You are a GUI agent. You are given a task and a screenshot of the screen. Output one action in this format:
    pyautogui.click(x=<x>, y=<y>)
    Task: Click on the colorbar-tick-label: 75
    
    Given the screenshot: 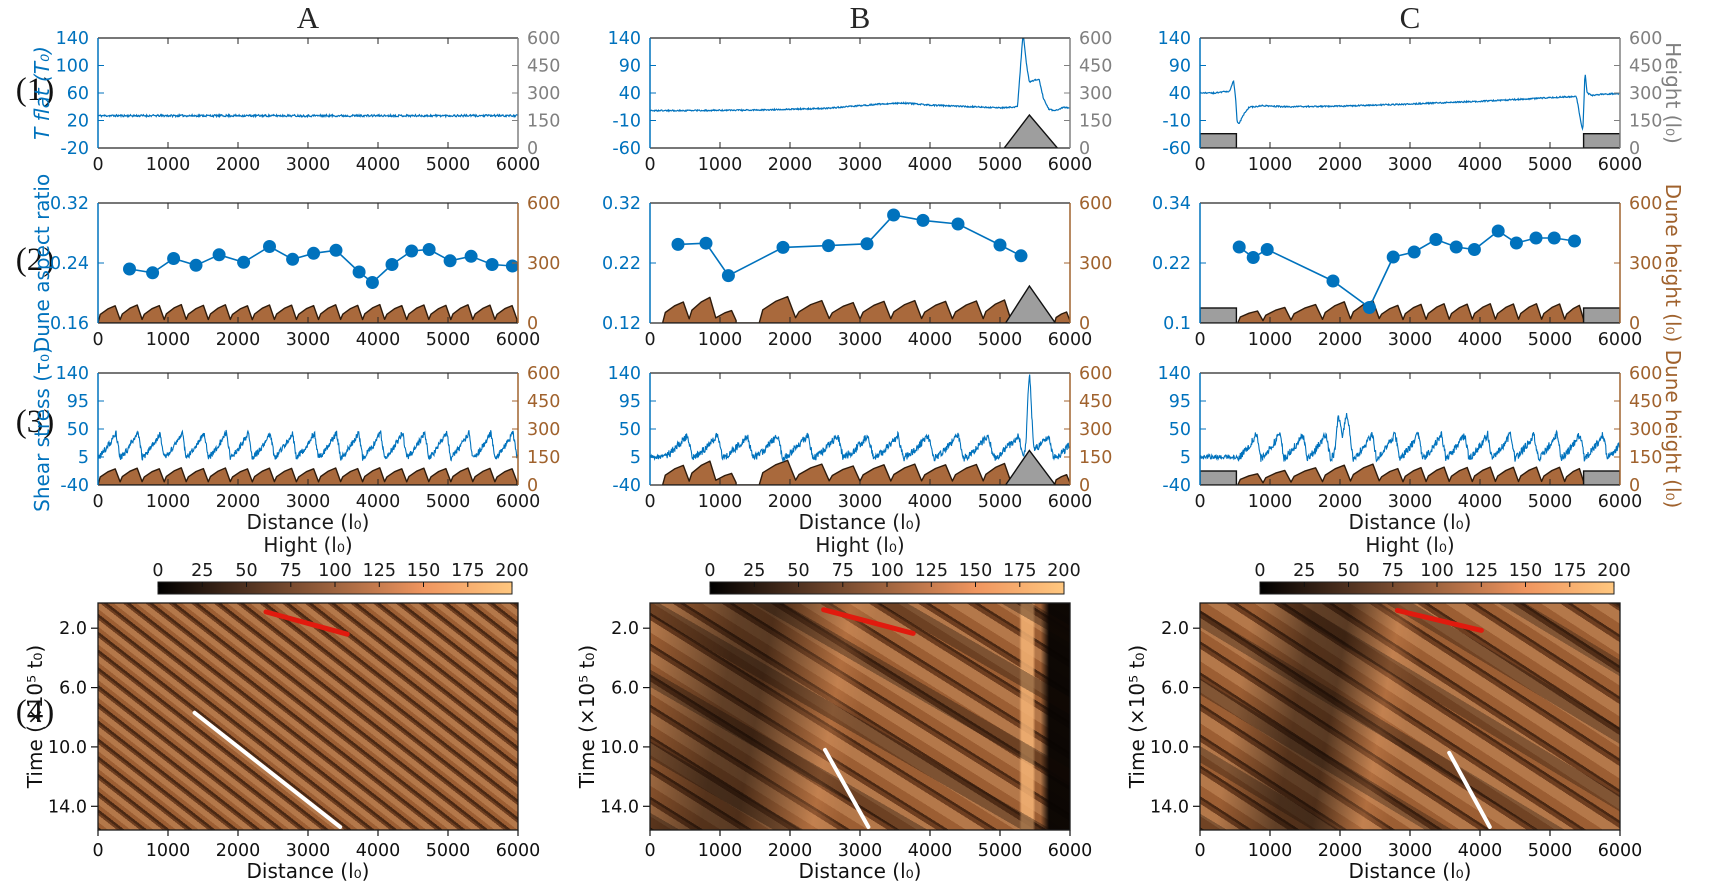 What is the action you would take?
    pyautogui.click(x=291, y=571)
    